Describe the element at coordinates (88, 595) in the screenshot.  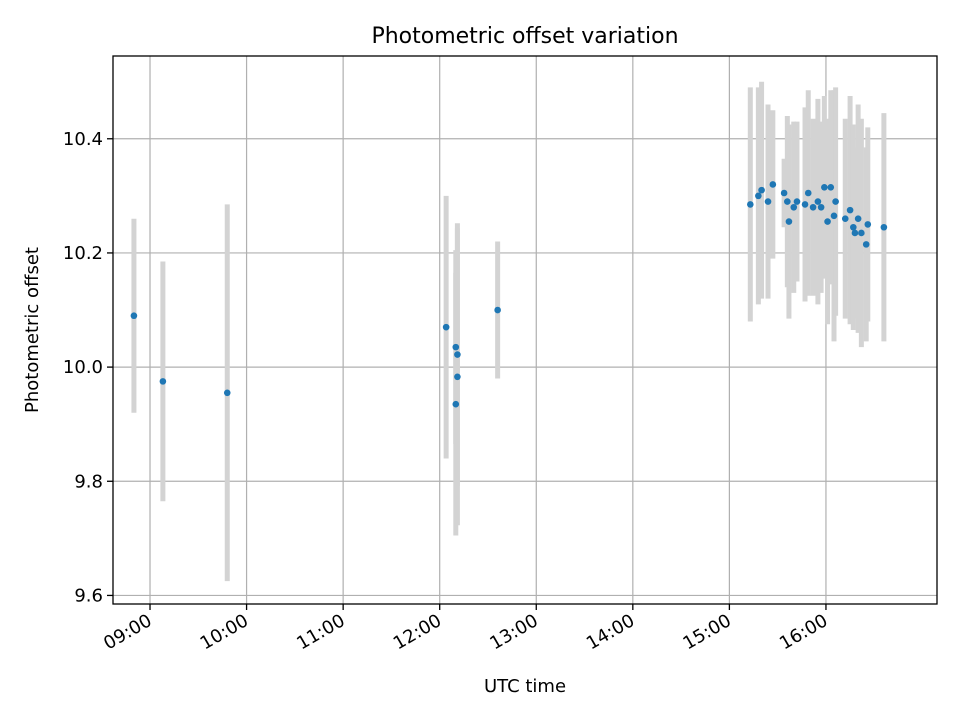
I see `y-tick-label: 9.6` at that location.